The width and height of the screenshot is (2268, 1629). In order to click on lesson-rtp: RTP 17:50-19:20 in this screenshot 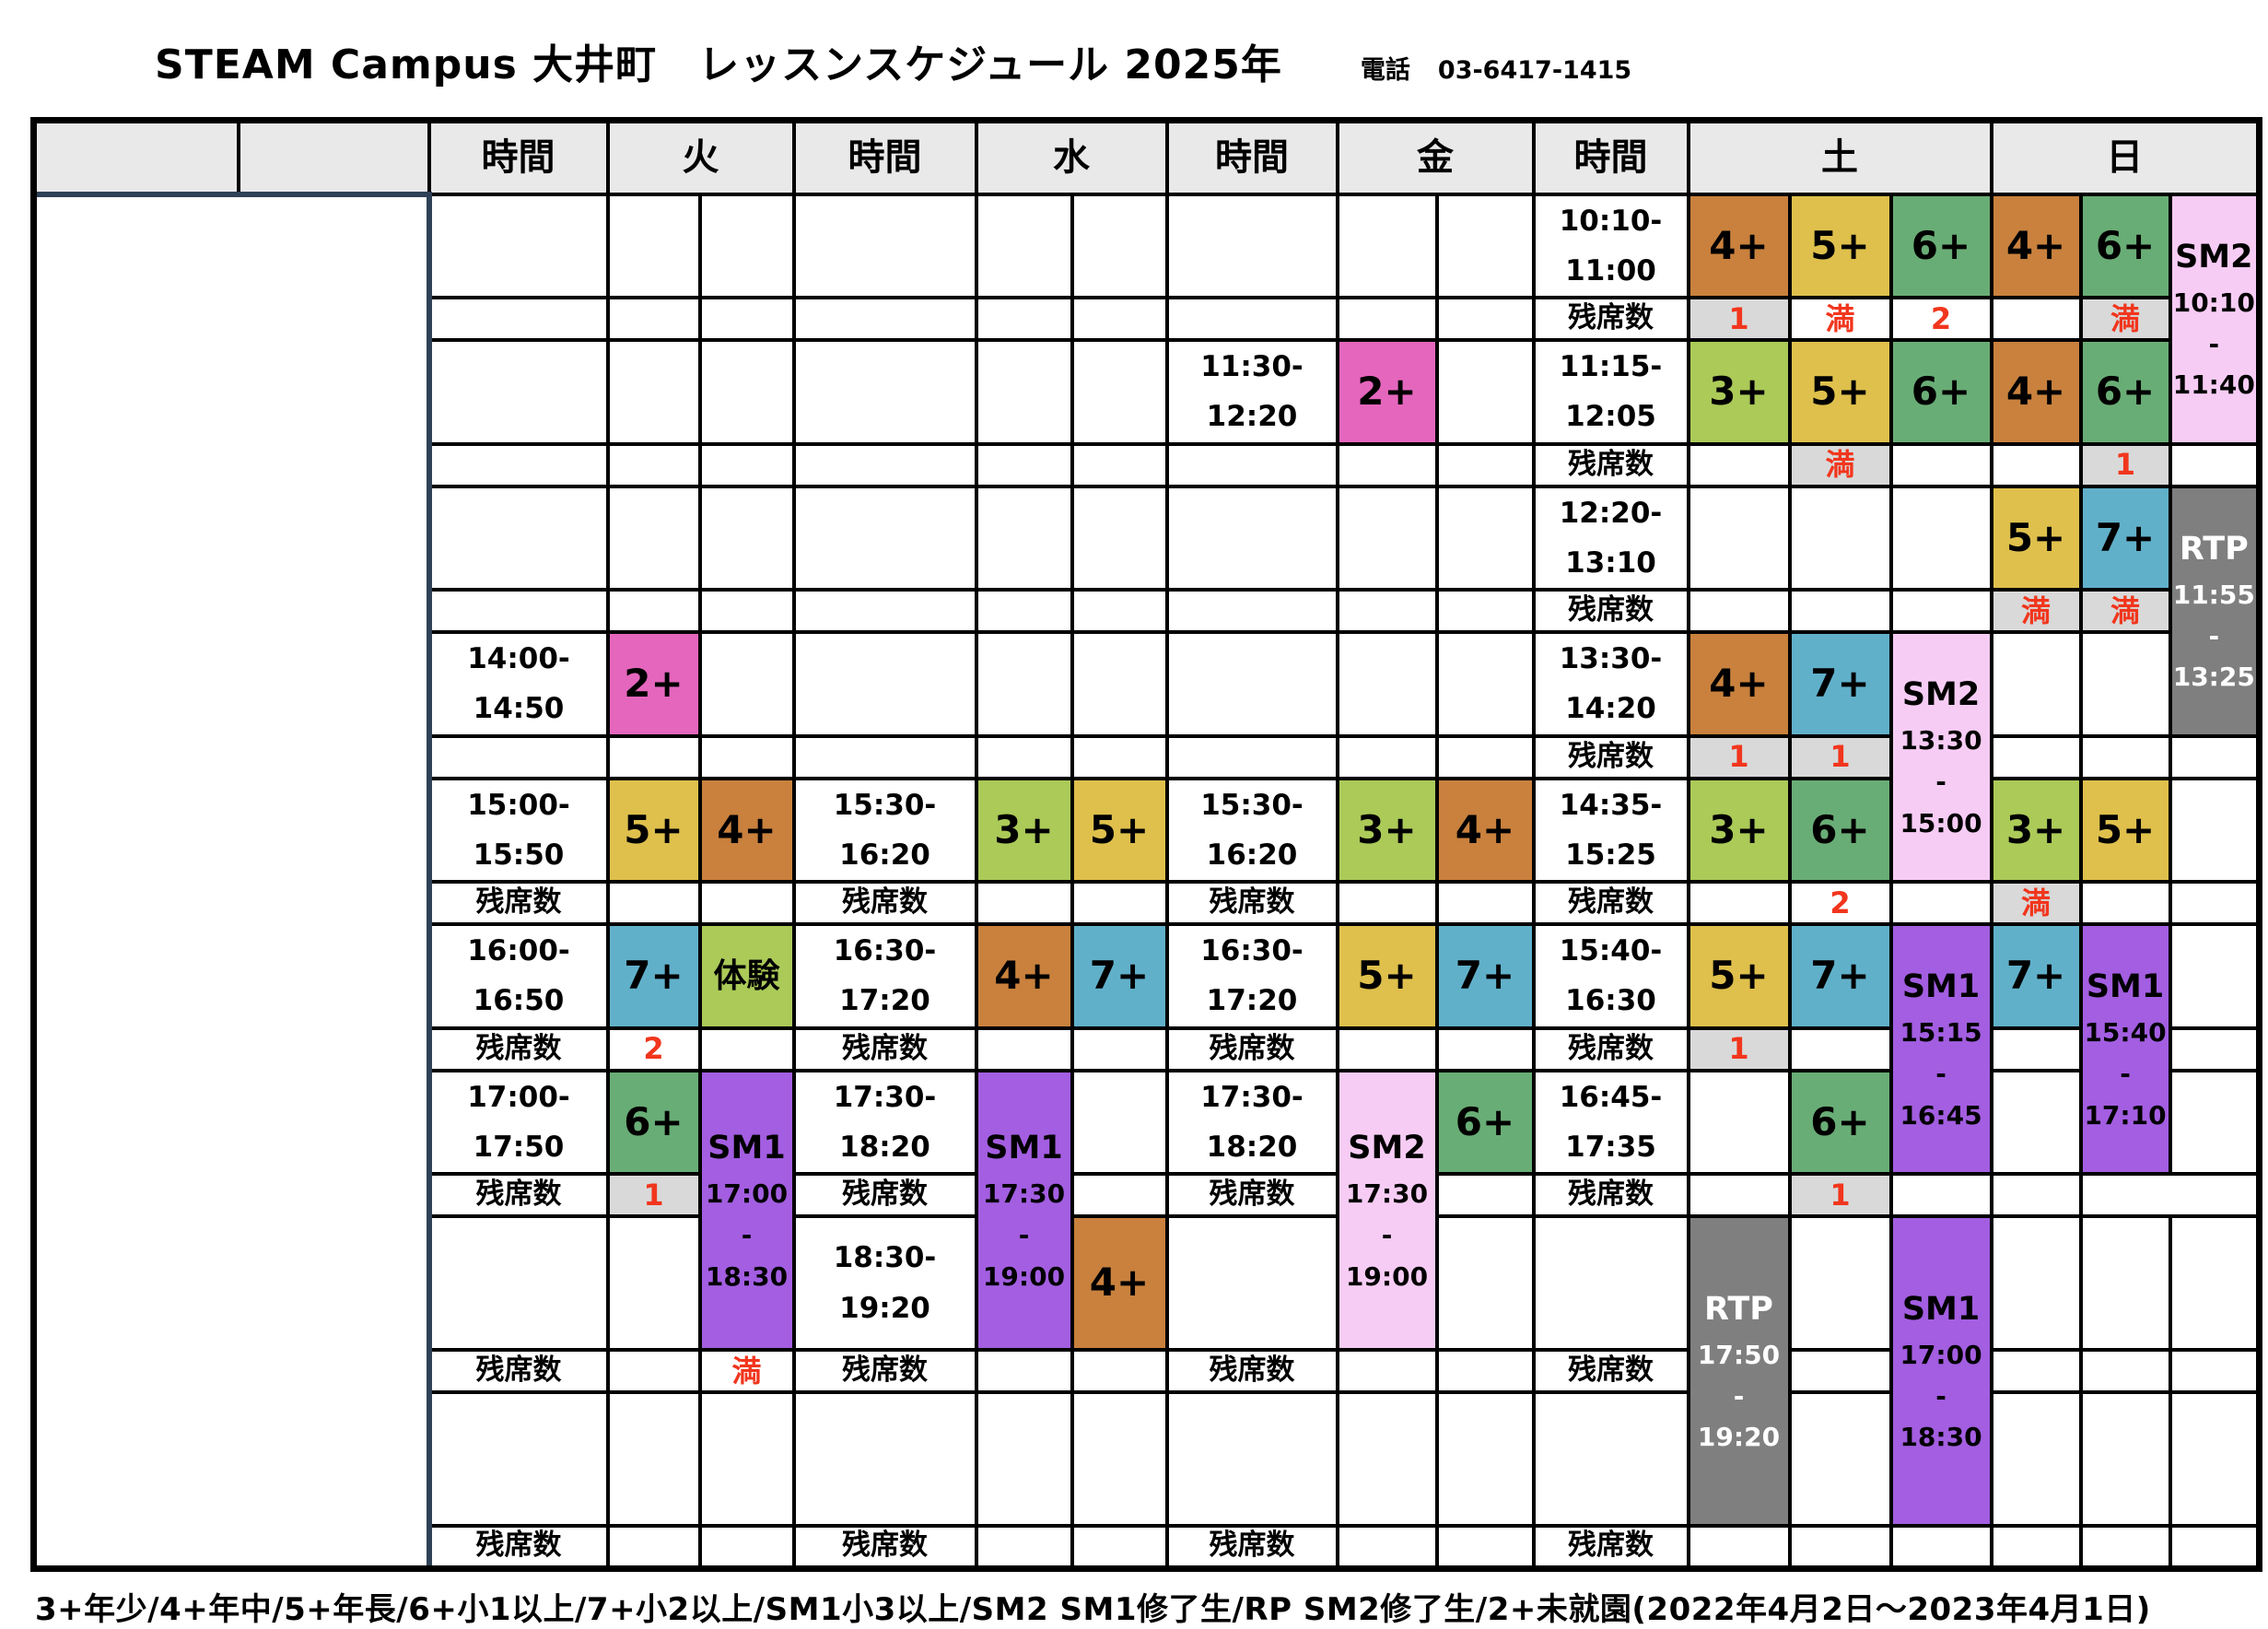, I will do `click(1739, 1371)`.